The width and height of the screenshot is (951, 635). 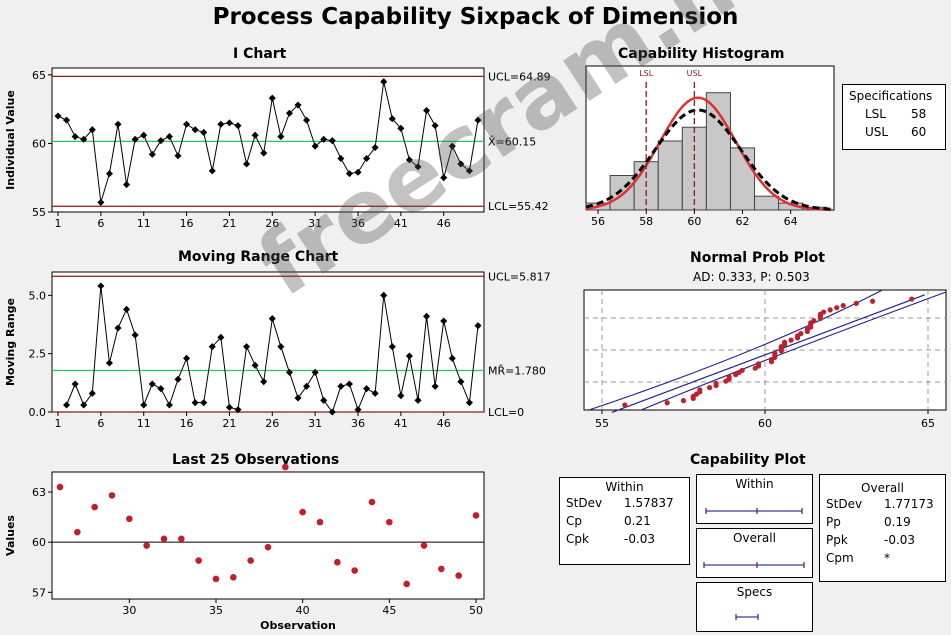 What do you see at coordinates (748, 460) in the screenshot?
I see `capability-plot-title: Capability Plot` at bounding box center [748, 460].